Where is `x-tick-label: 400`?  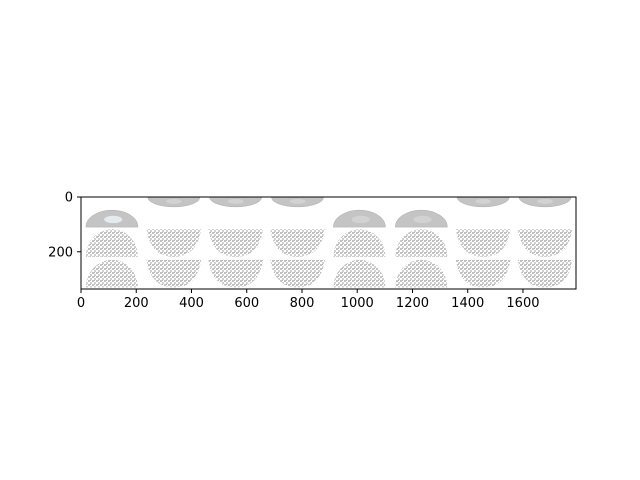 x-tick-label: 400 is located at coordinates (191, 303).